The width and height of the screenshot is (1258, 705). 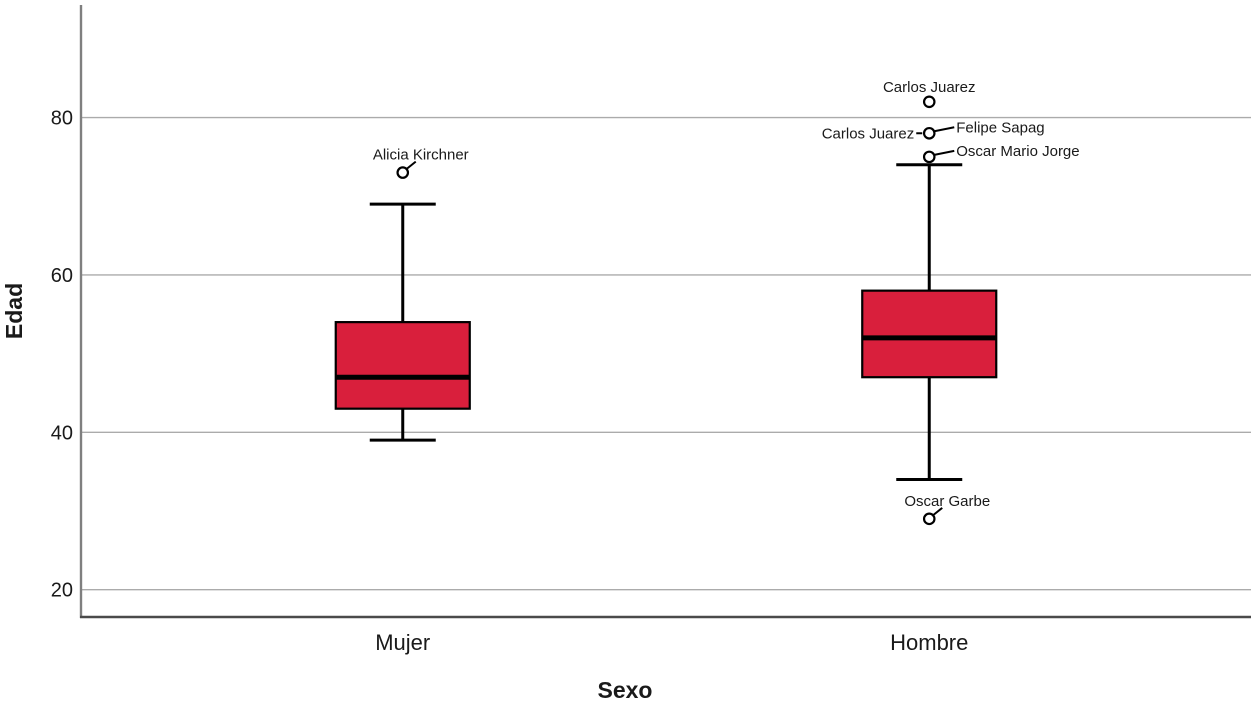 What do you see at coordinates (947, 501) in the screenshot?
I see `outlier-label: Oscar Garbe` at bounding box center [947, 501].